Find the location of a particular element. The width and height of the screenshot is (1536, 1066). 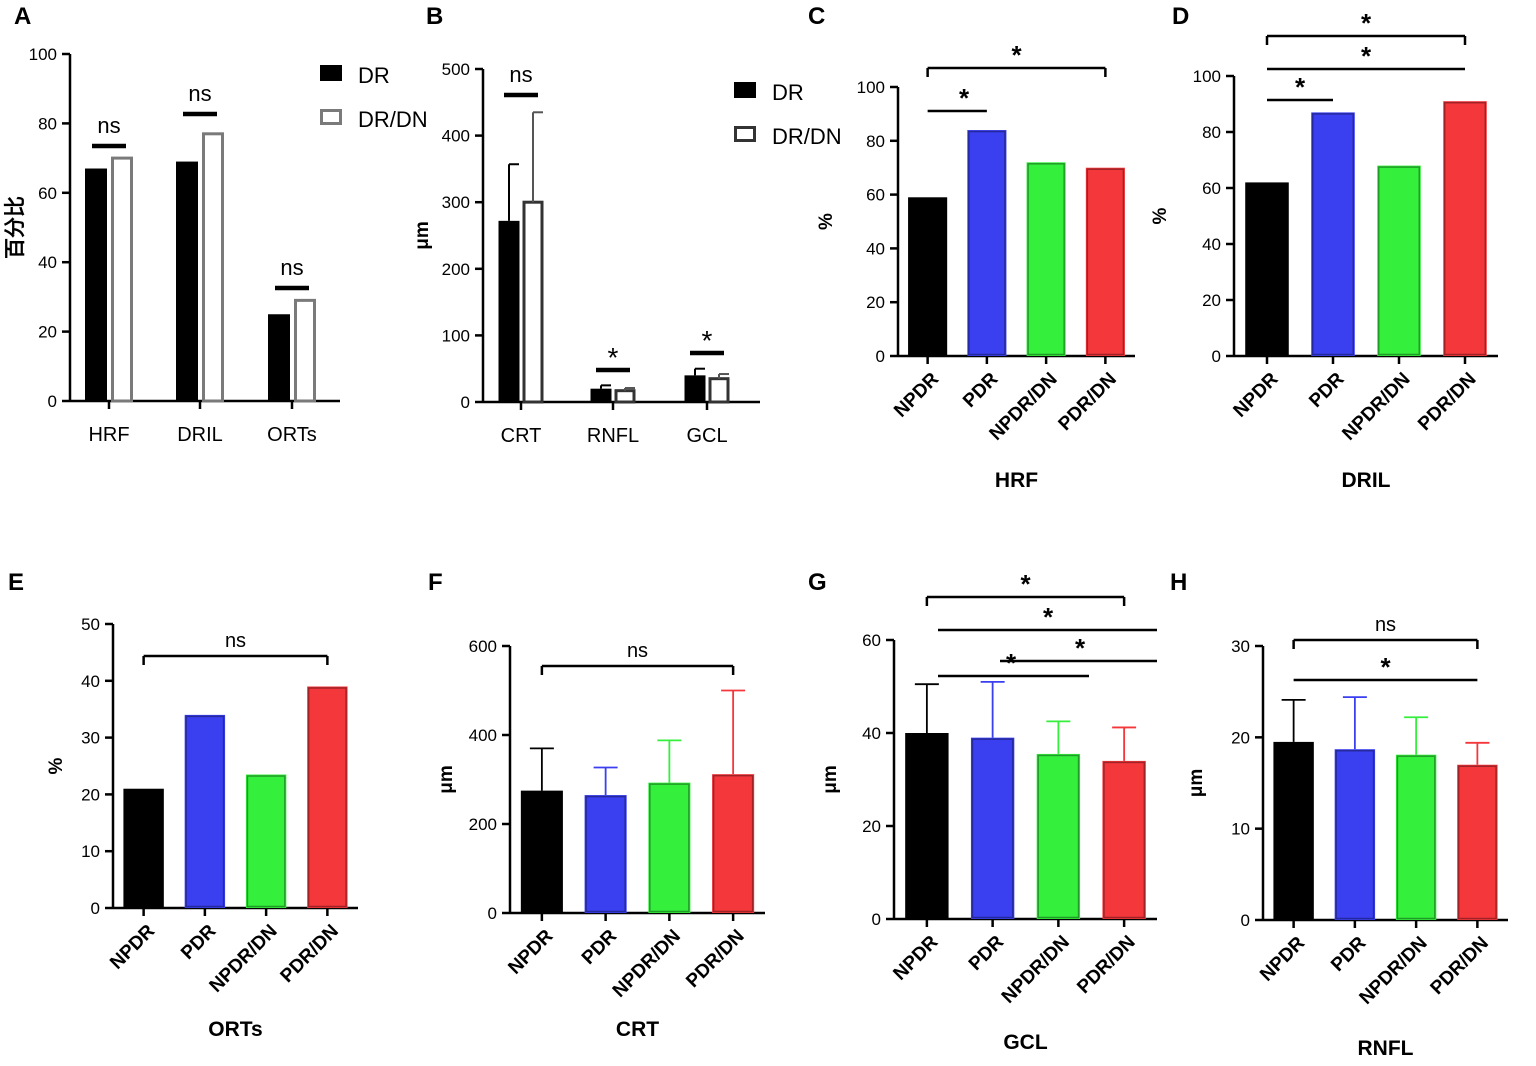

x-tick-label: HRF is located at coordinates (108, 435).